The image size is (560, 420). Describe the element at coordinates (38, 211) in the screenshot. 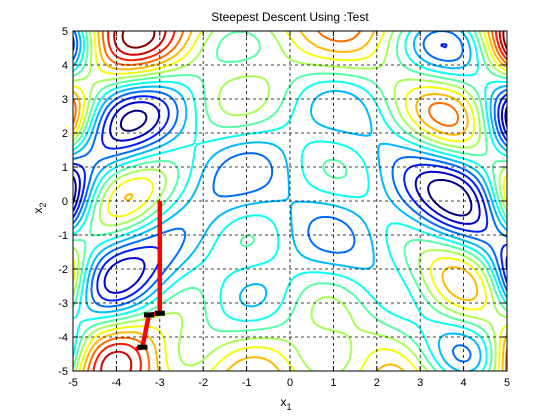

I see `y-axis-label-base: x` at that location.